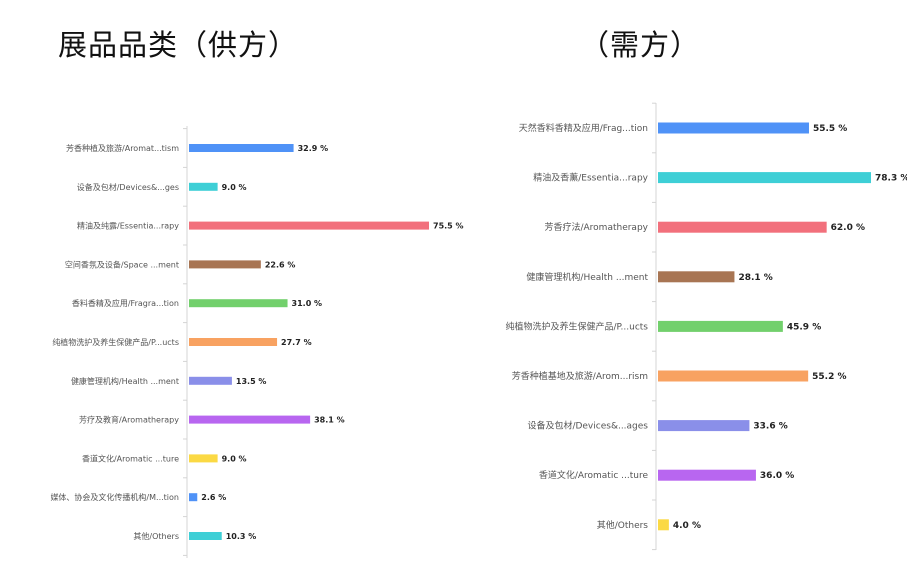  I want to click on chart-title-demand: （需方）, so click(640, 45).